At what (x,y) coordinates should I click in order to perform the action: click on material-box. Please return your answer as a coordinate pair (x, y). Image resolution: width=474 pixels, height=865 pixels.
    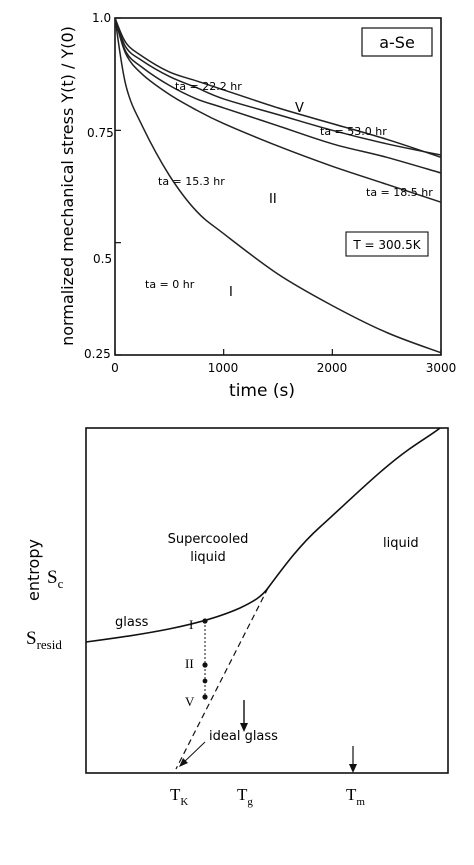
    Looking at the image, I should click on (397, 42).